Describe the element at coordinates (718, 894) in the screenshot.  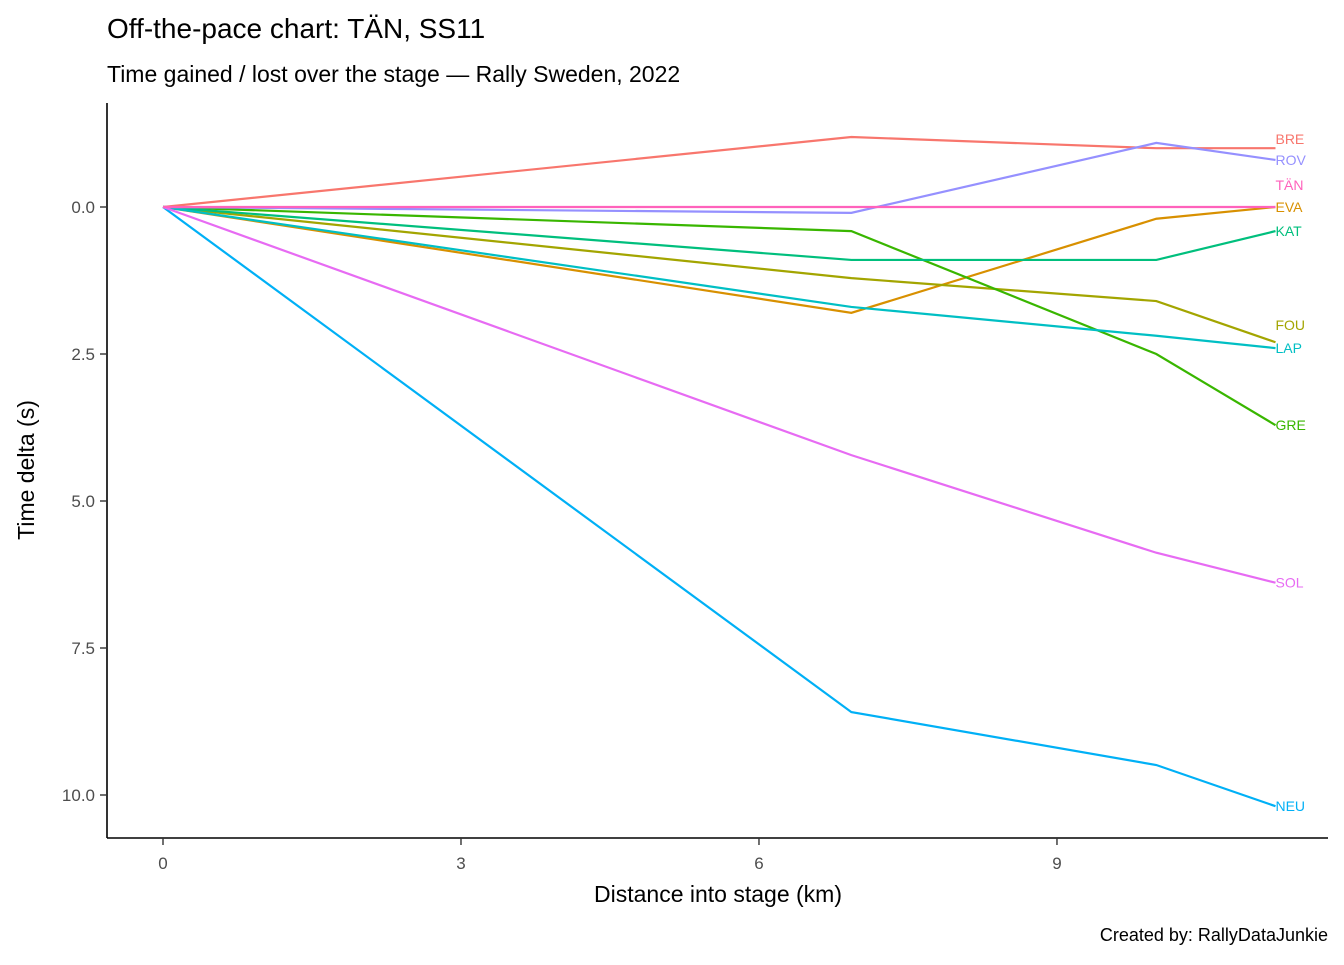
I see `x-axis-label: Distance into stage (km)` at that location.